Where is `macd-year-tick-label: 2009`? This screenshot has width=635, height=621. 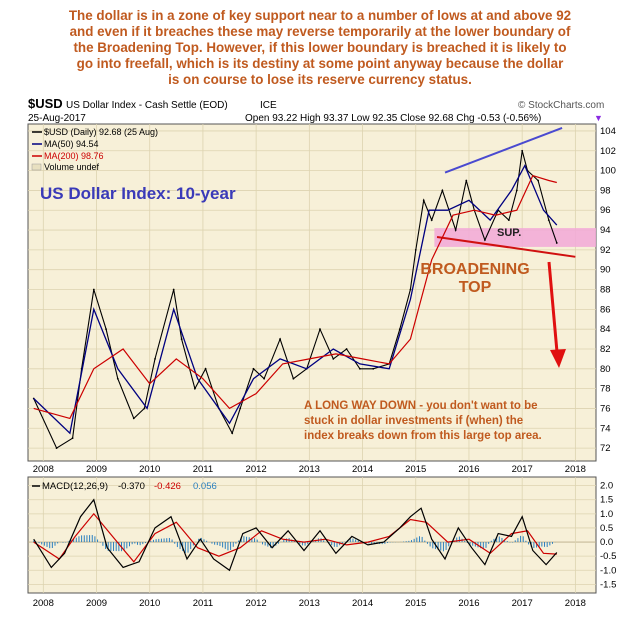
macd-year-tick-label: 2009 is located at coordinates (96, 603).